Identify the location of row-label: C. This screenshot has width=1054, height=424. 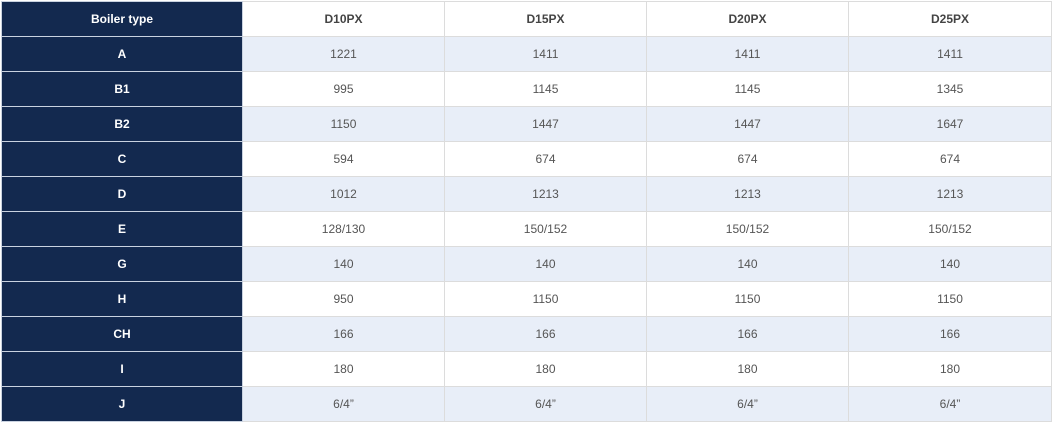
(122, 159).